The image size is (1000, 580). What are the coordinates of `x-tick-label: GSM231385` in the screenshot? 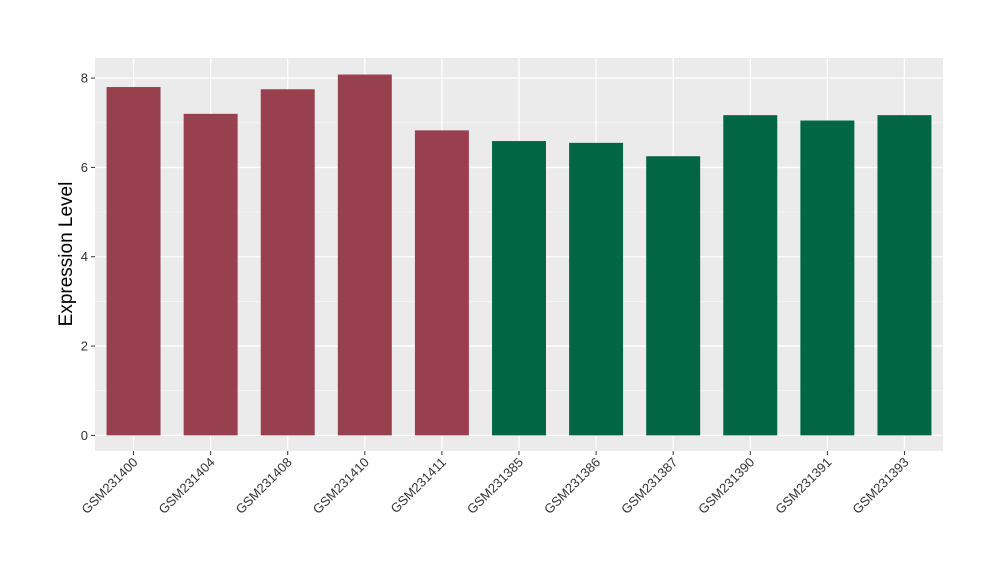 It's located at (495, 486).